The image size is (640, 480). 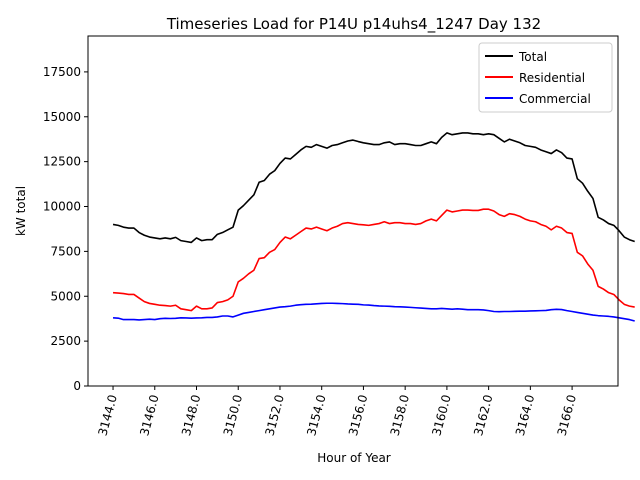 What do you see at coordinates (233, 415) in the screenshot?
I see `x-tick-label: 3150.0` at bounding box center [233, 415].